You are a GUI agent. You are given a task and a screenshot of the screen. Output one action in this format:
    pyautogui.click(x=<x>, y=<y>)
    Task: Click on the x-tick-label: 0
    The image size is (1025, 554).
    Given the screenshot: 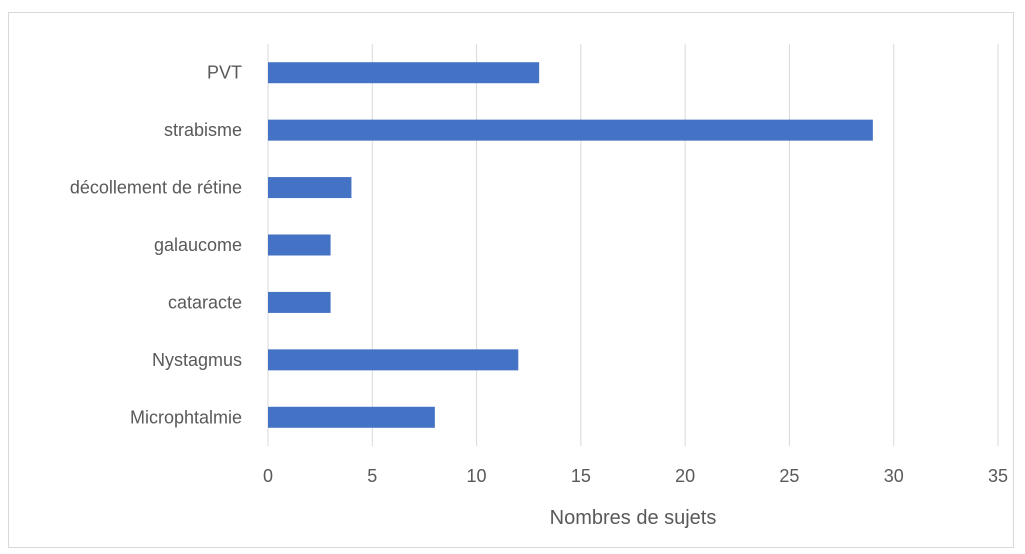 What is the action you would take?
    pyautogui.click(x=268, y=476)
    